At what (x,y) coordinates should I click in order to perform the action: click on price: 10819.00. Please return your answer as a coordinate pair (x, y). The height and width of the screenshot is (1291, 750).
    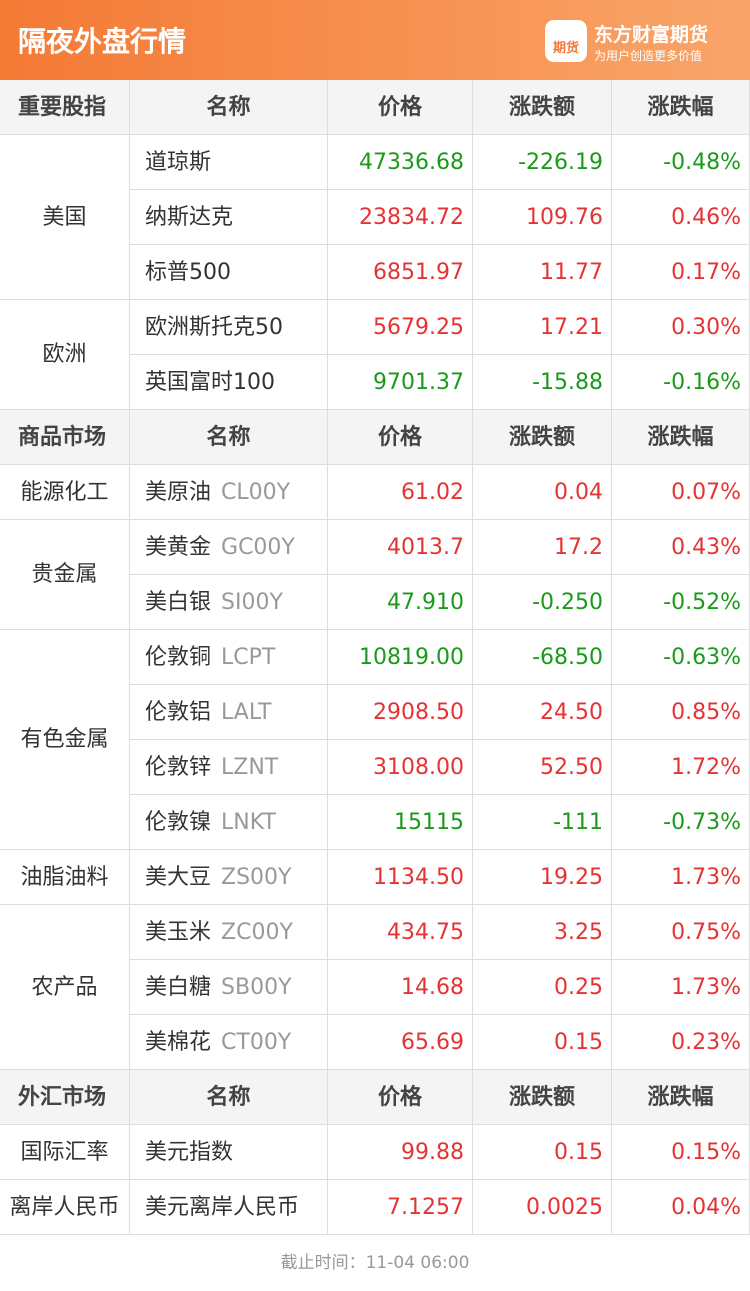
    Looking at the image, I should click on (400, 657).